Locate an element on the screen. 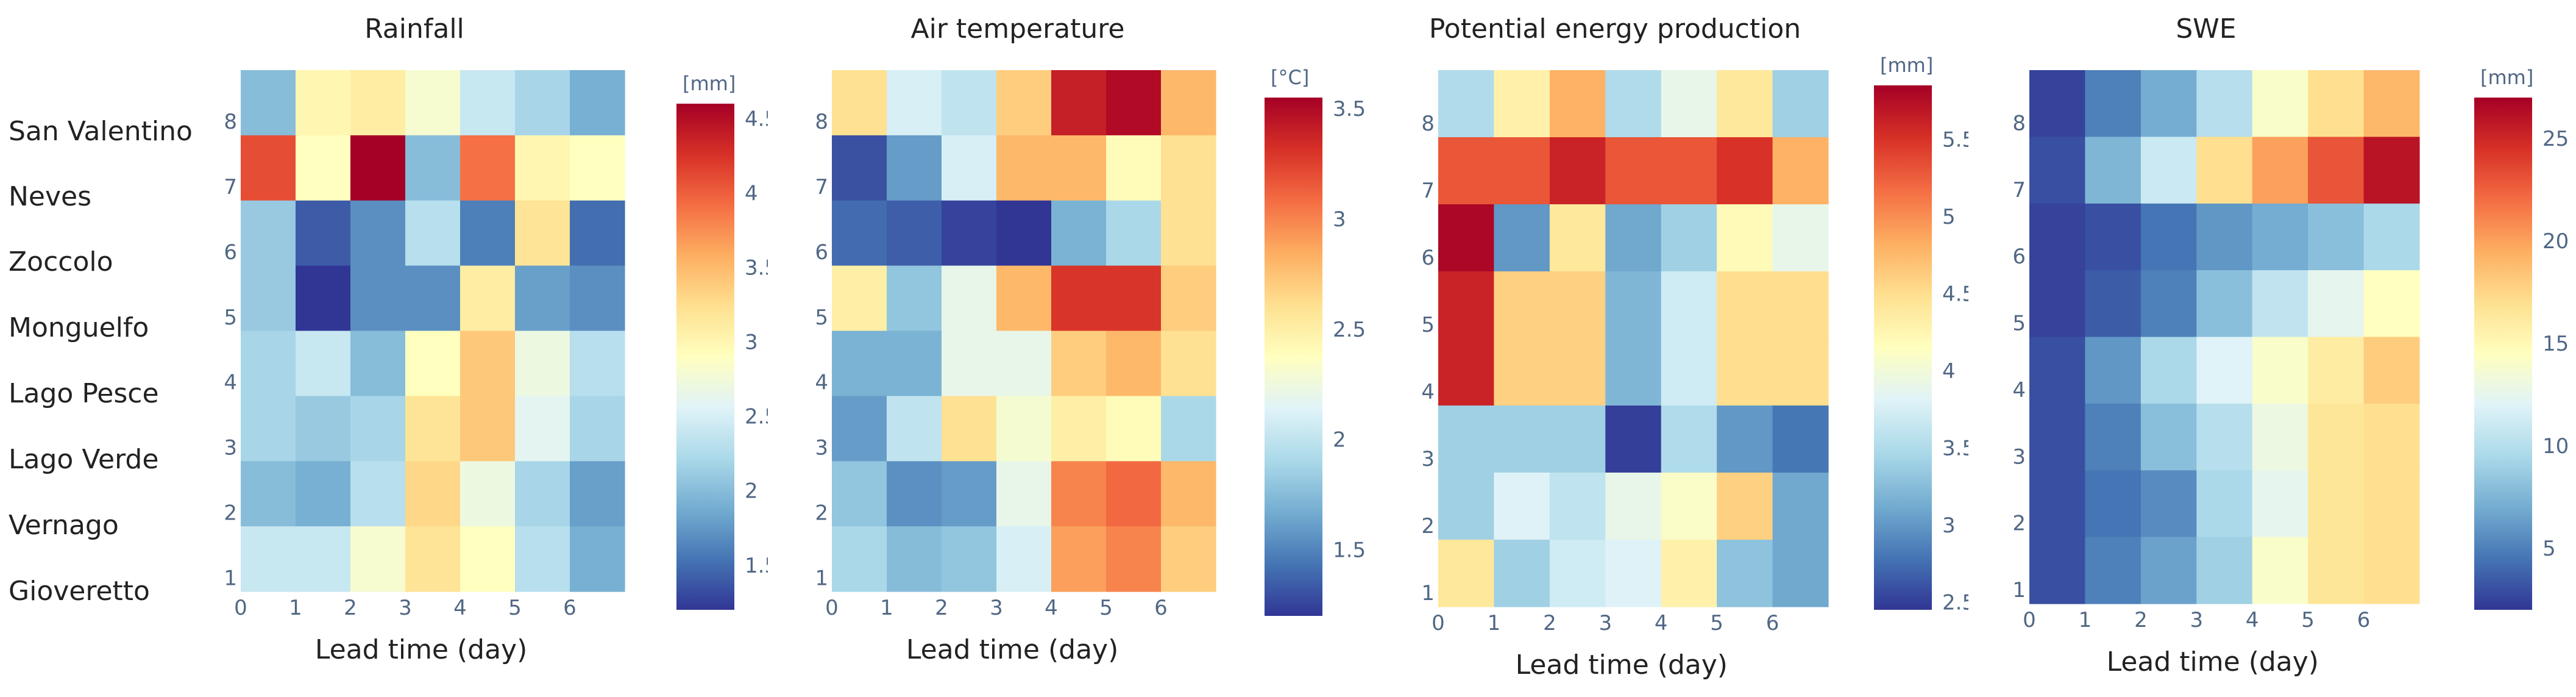 The width and height of the screenshot is (2576, 697). colorbar-tick-label: 15 is located at coordinates (2555, 344).